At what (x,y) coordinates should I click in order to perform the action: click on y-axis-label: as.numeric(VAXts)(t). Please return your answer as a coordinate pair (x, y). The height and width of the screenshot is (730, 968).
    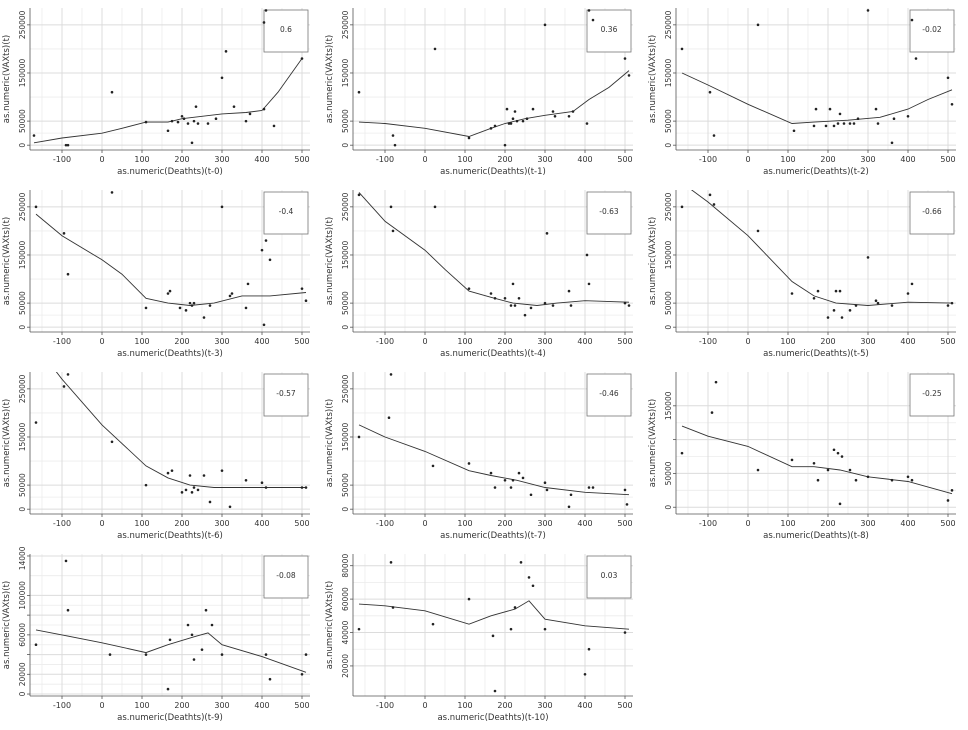
    Looking at the image, I should click on (7, 443).